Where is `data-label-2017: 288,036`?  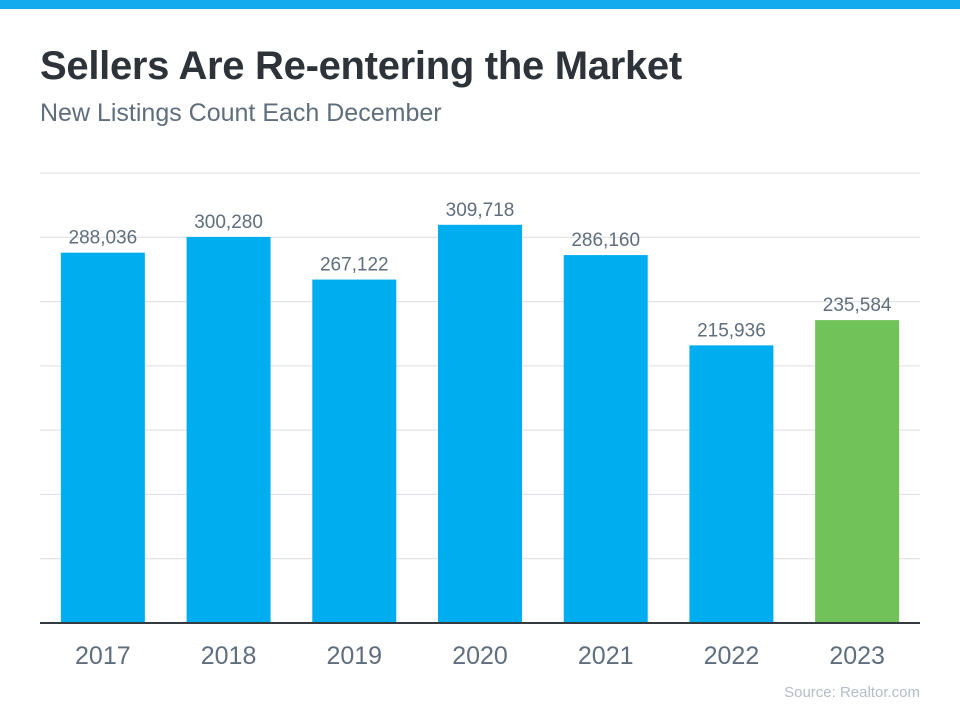
data-label-2017: 288,036 is located at coordinates (103, 238).